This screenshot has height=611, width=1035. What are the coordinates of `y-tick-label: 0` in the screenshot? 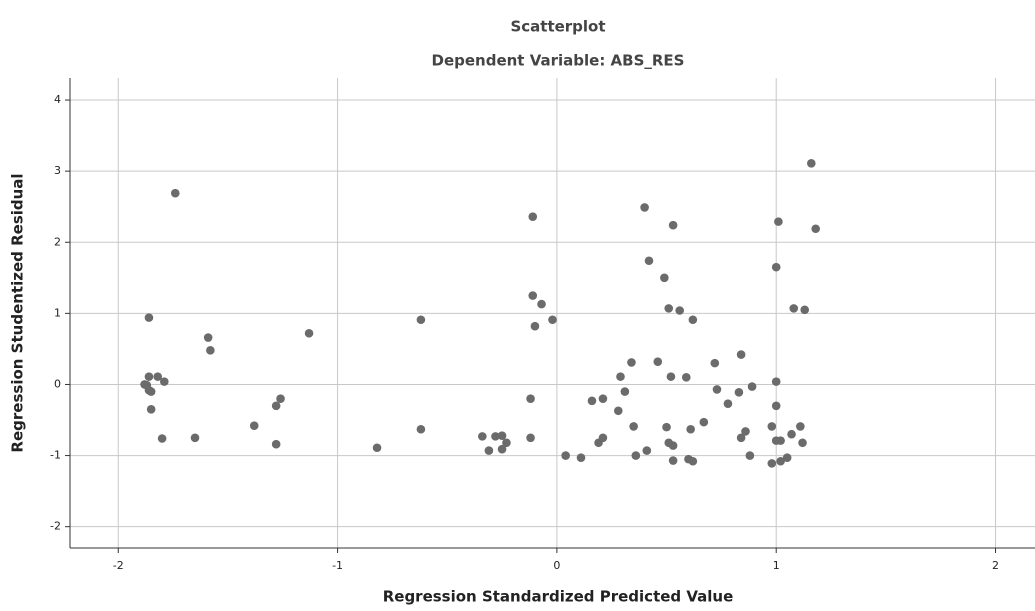 It's located at (57, 383).